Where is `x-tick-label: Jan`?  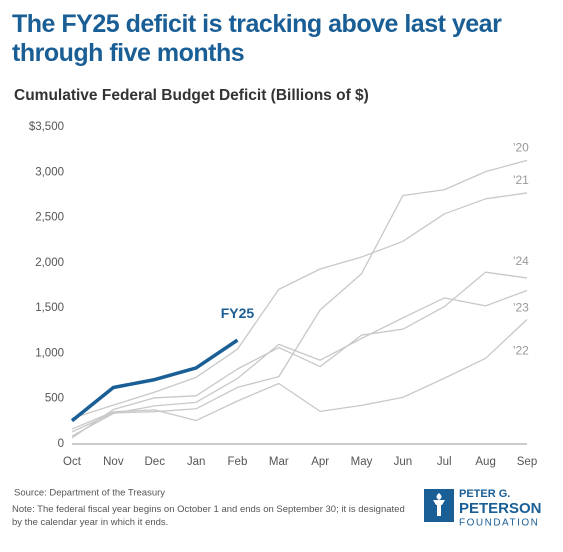 x-tick-label: Jan is located at coordinates (196, 462).